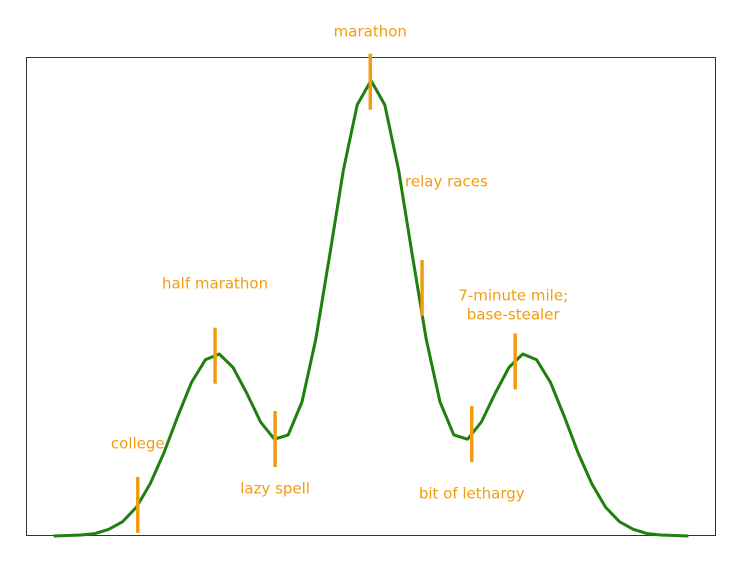 The width and height of the screenshot is (739, 572). Describe the element at coordinates (446, 182) in the screenshot. I see `annotation-label: relay races` at that location.